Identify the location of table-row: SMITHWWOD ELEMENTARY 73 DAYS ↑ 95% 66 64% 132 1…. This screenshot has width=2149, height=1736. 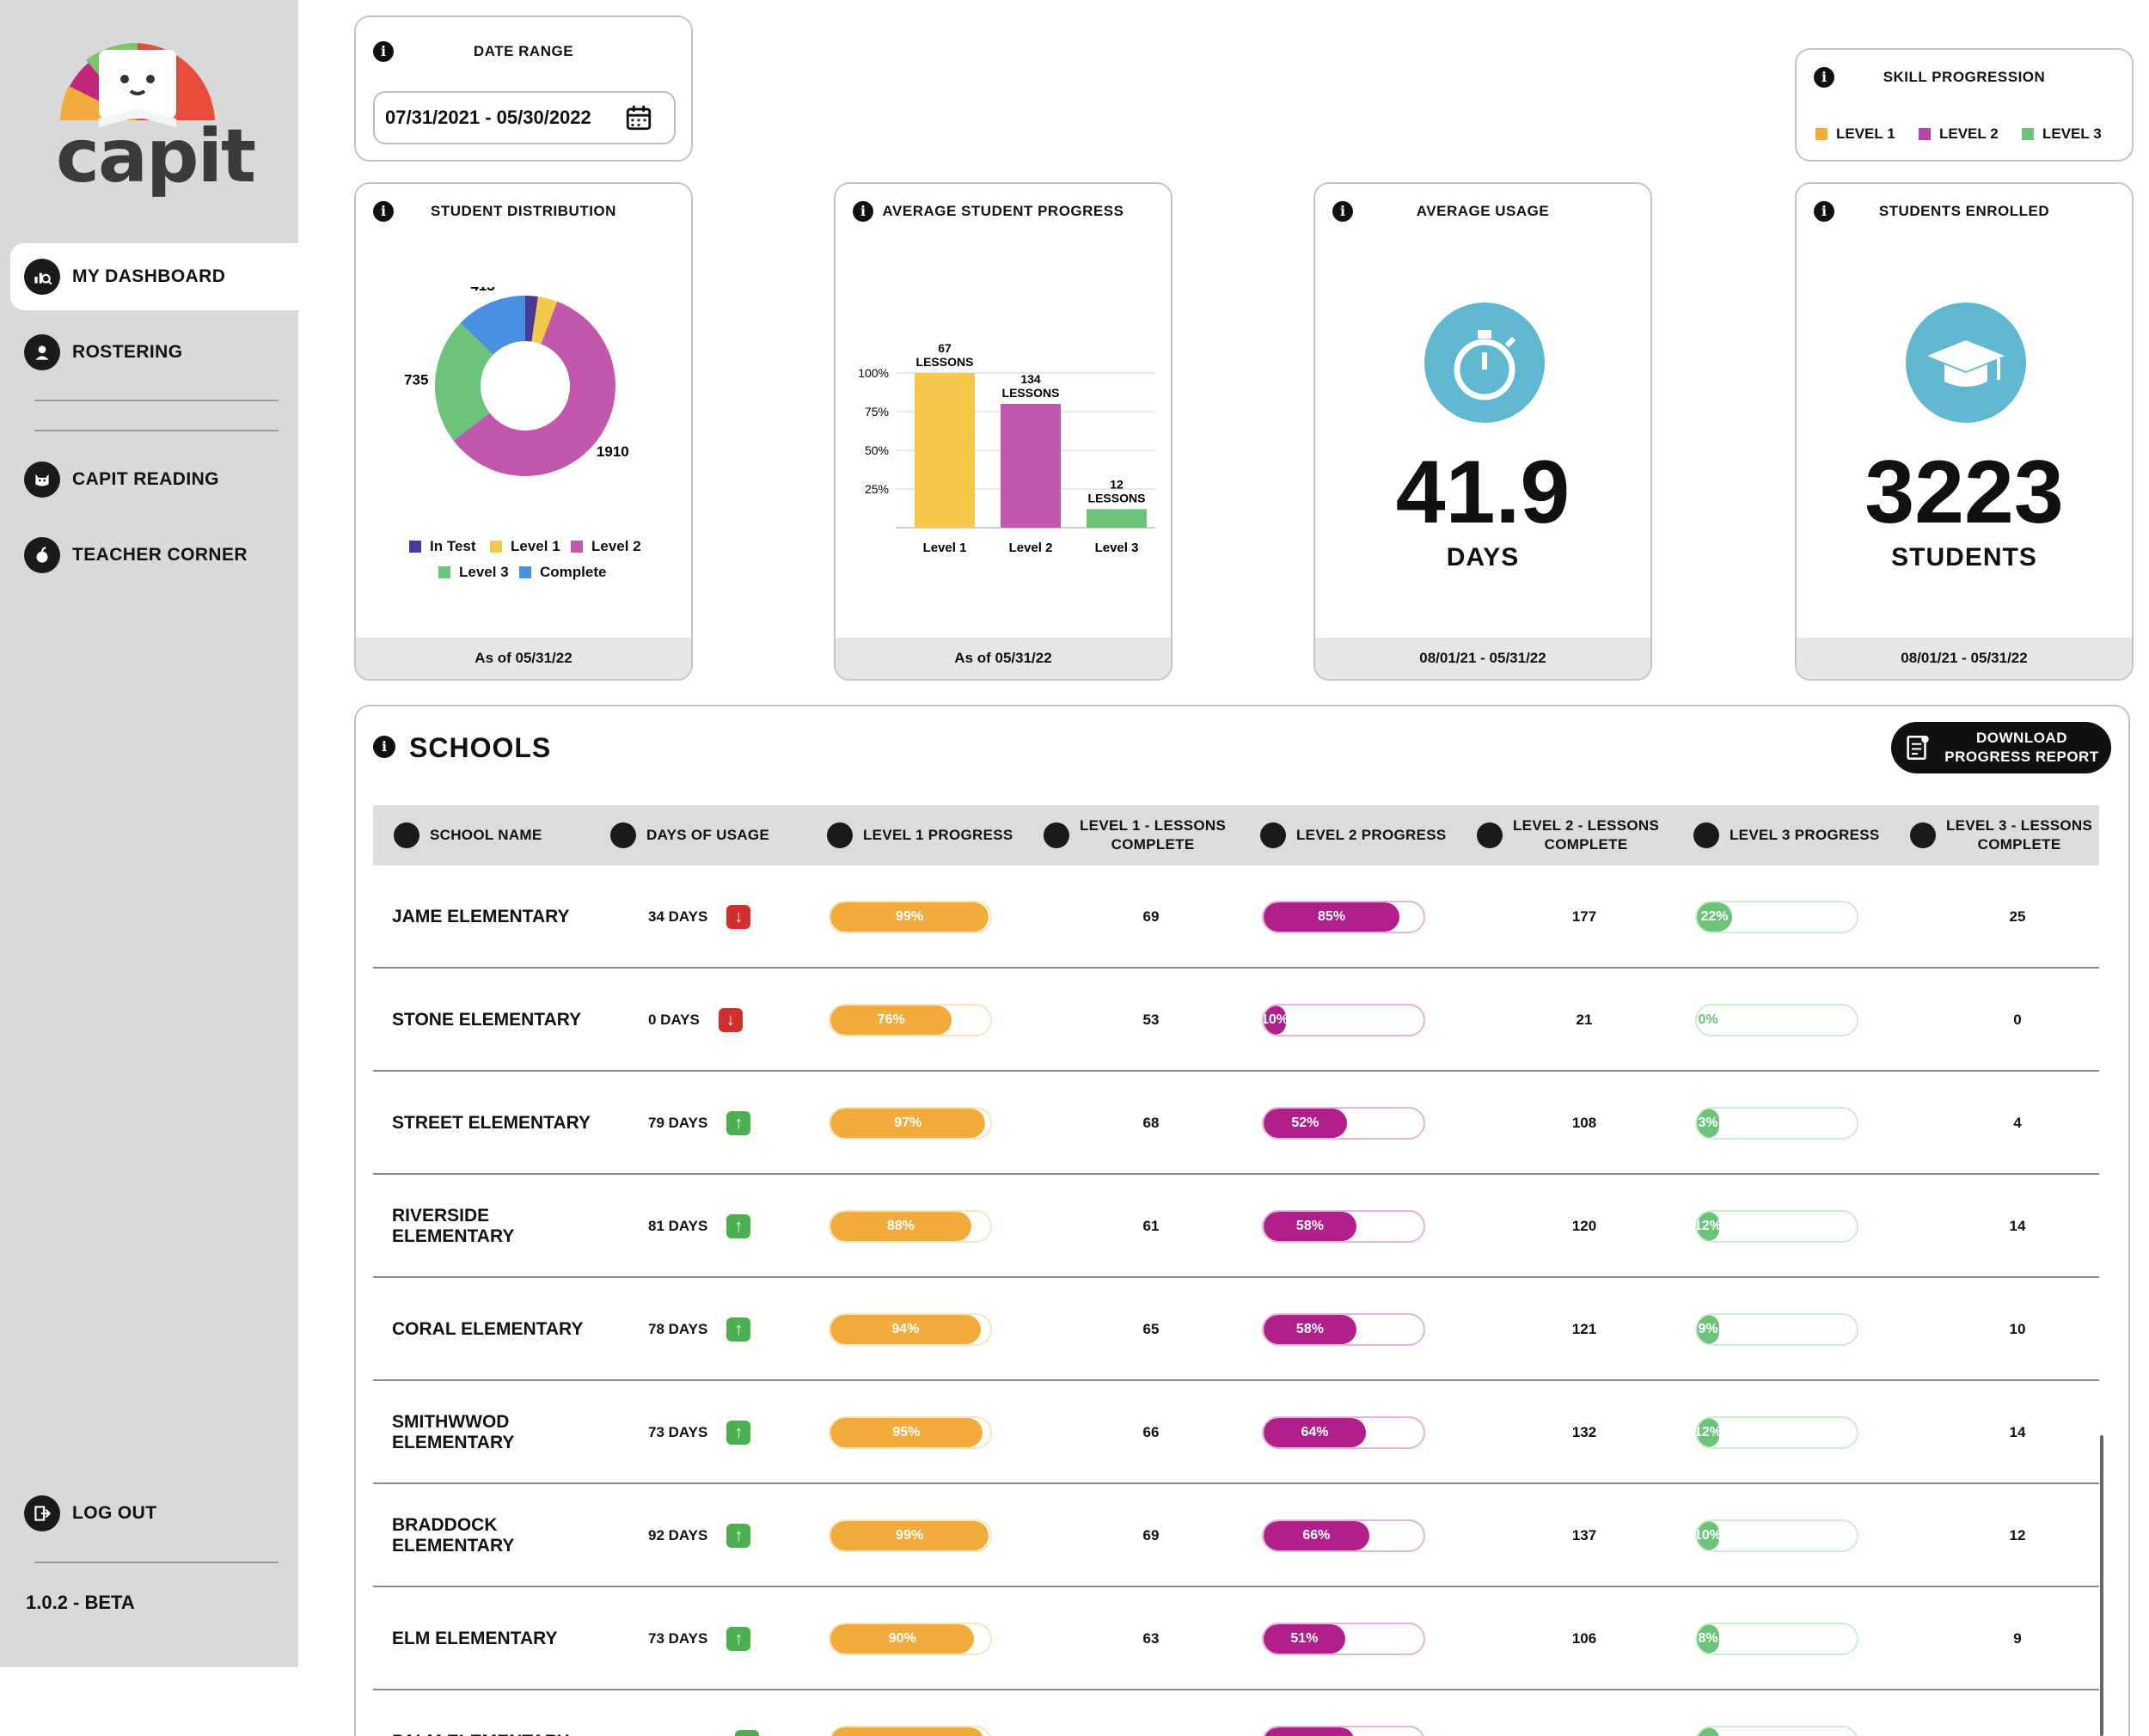
(1236, 1432).